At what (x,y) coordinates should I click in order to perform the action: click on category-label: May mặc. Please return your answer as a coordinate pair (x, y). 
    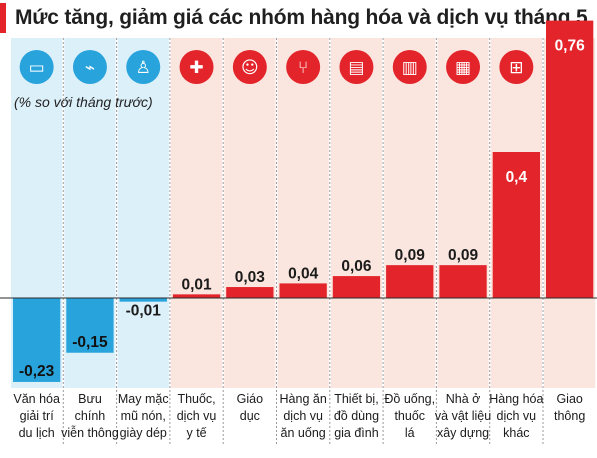
    Looking at the image, I should click on (143, 399).